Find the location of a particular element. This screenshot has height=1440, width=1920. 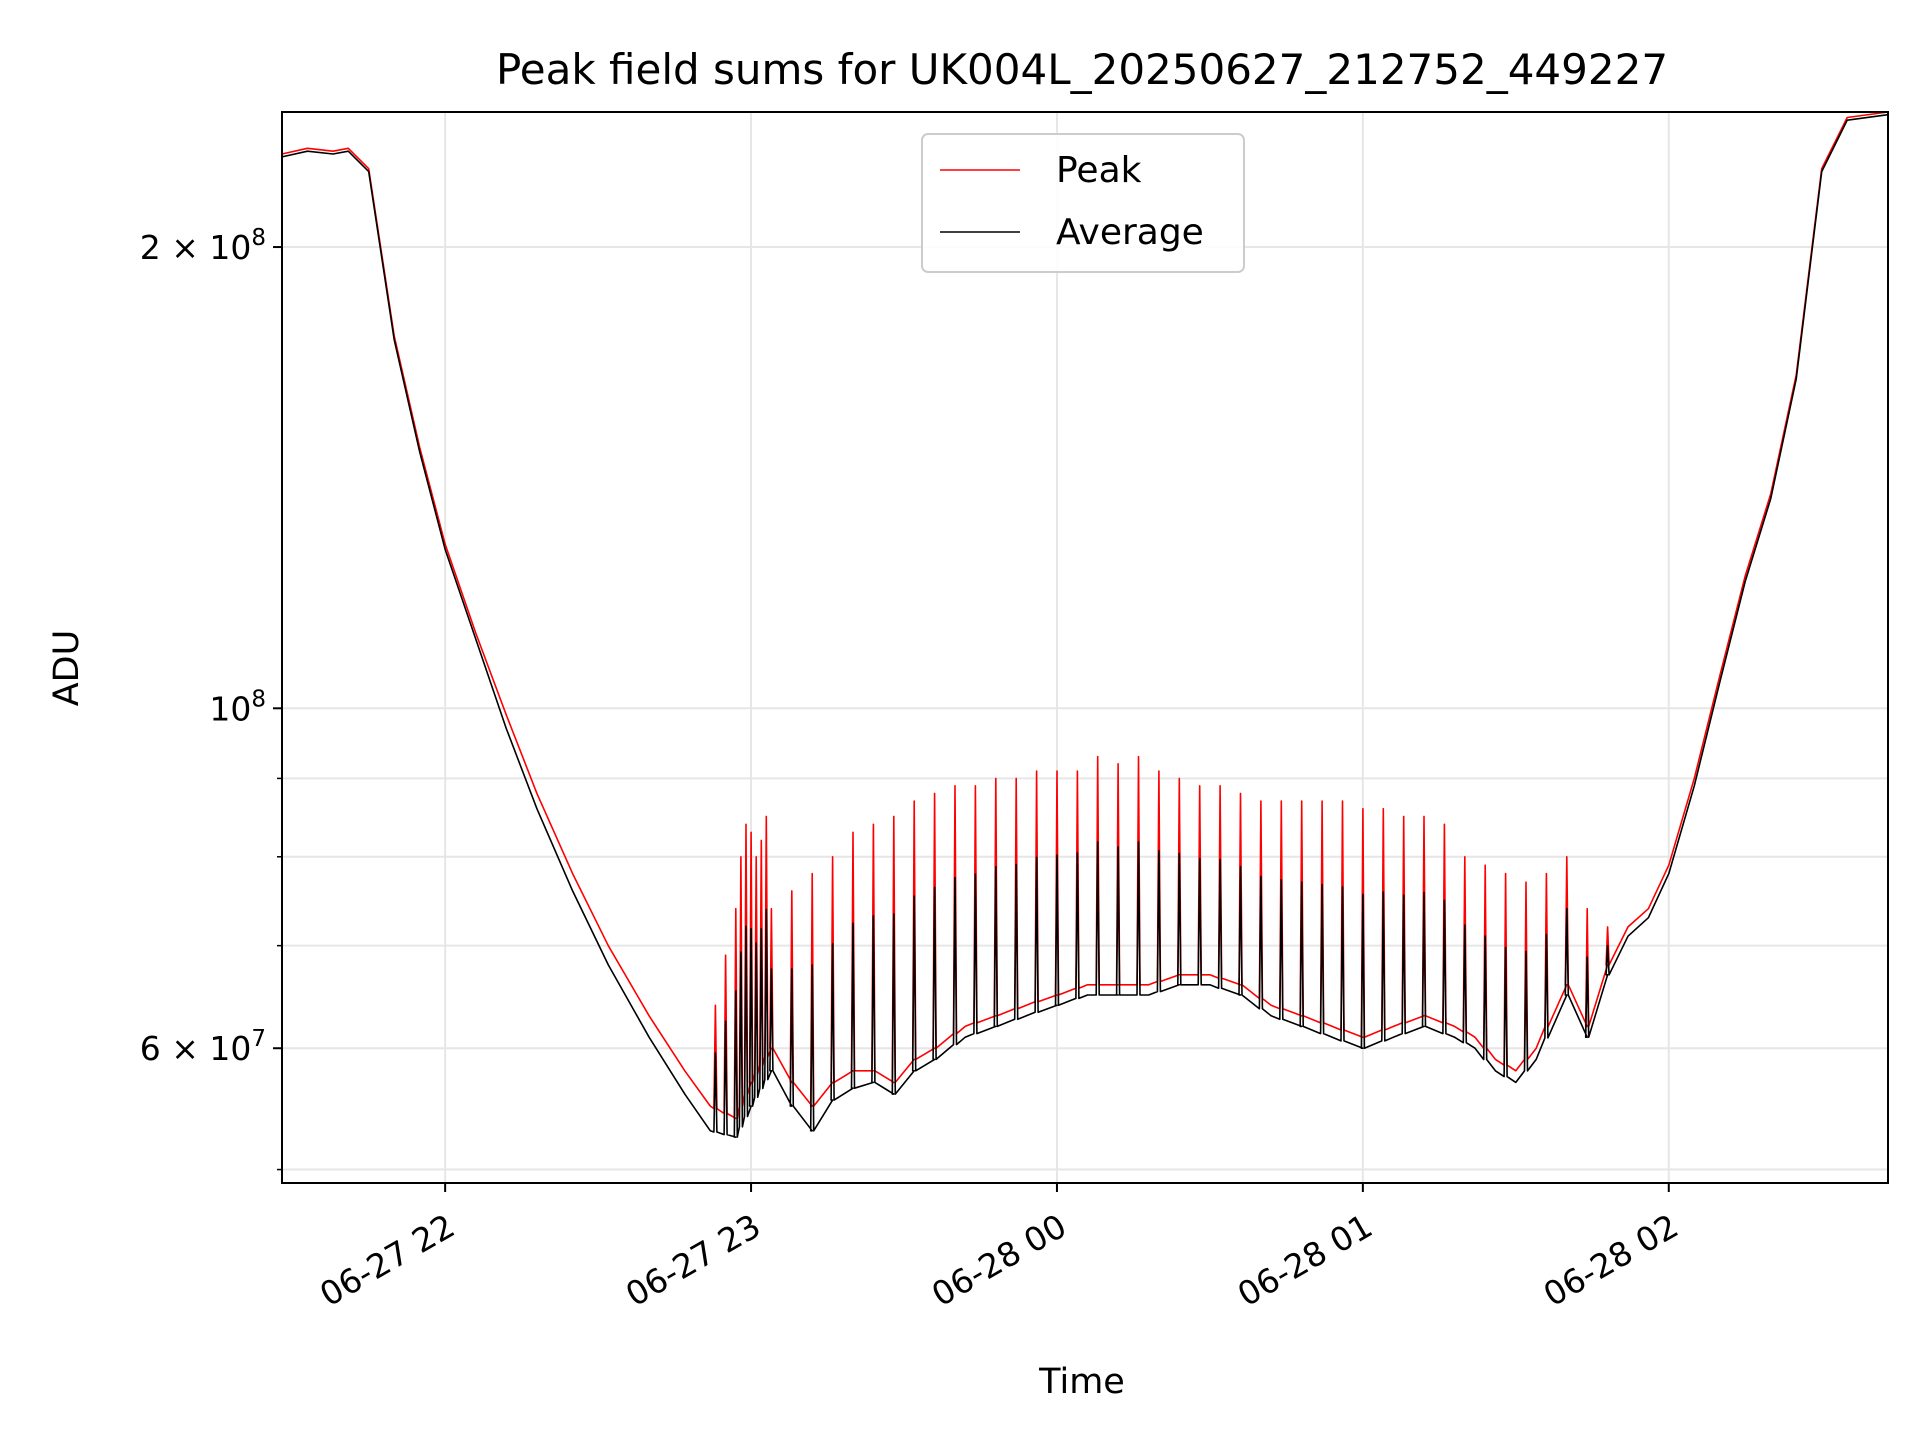

y-tick-label: 6 × 107 is located at coordinates (203, 1047).